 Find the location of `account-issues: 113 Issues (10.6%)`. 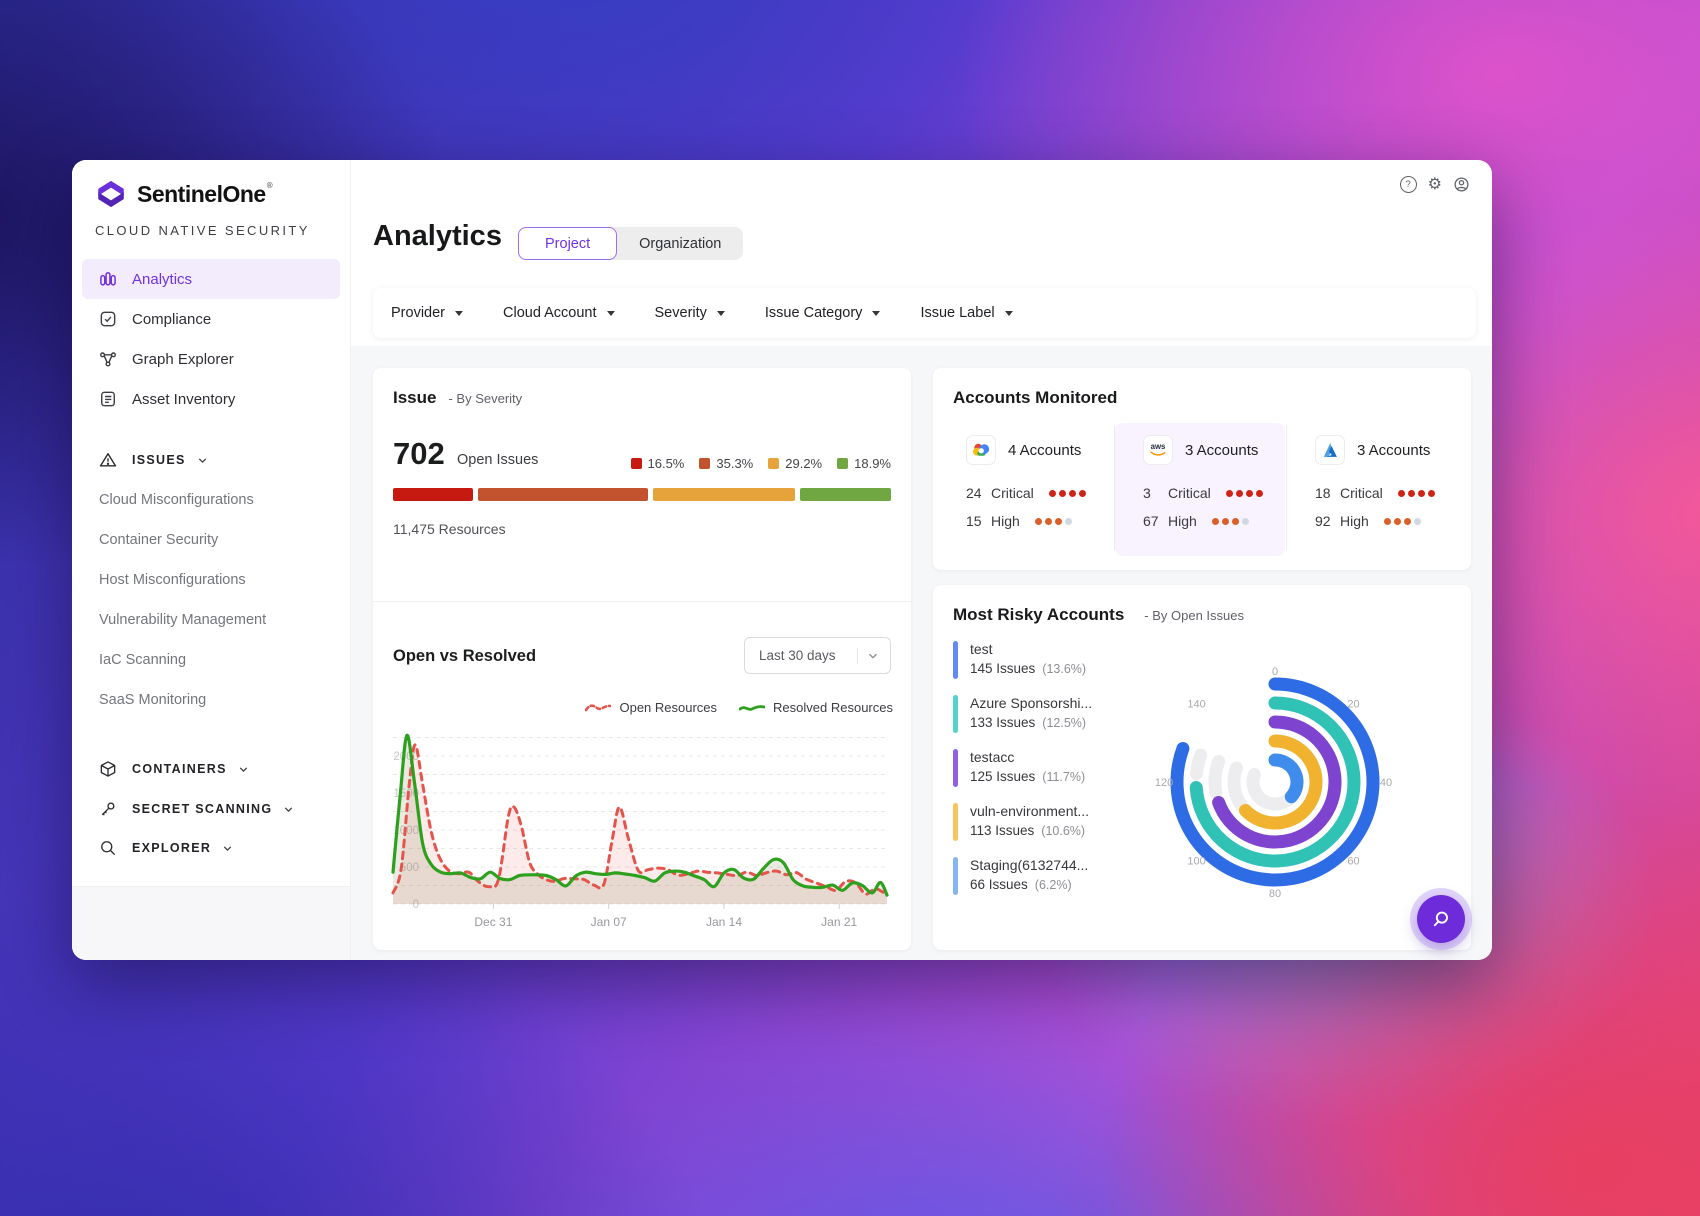

account-issues: 113 Issues (10.6%) is located at coordinates (1028, 830).